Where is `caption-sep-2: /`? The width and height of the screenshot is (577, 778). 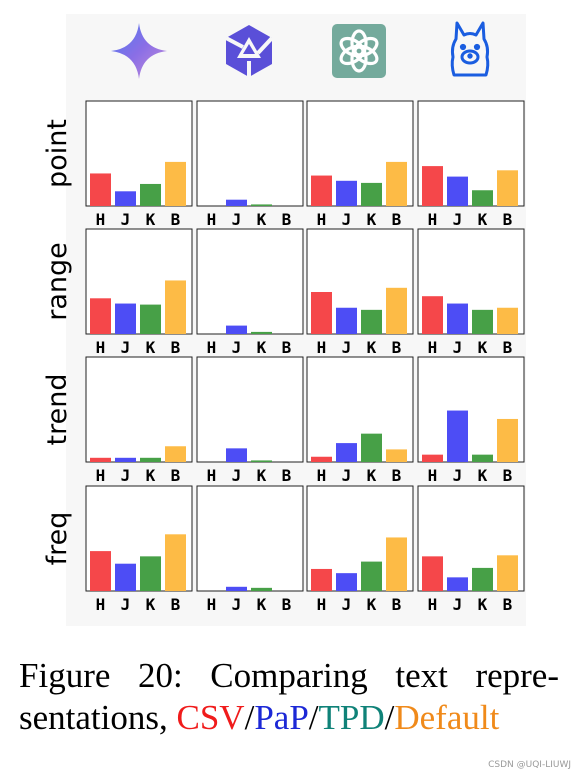
caption-sep-2: / is located at coordinates (313, 717).